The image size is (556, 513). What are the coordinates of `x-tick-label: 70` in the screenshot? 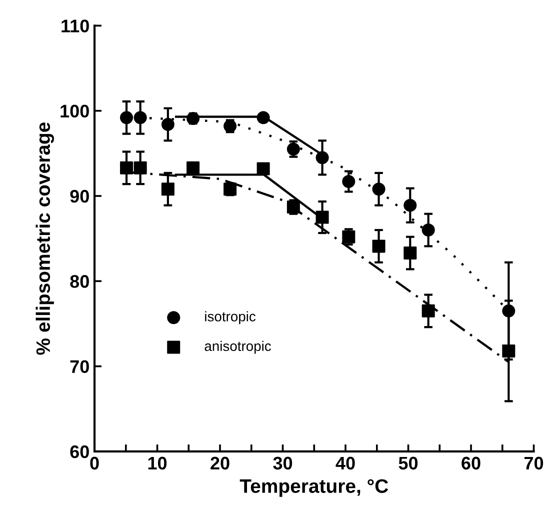 It's located at (534, 463).